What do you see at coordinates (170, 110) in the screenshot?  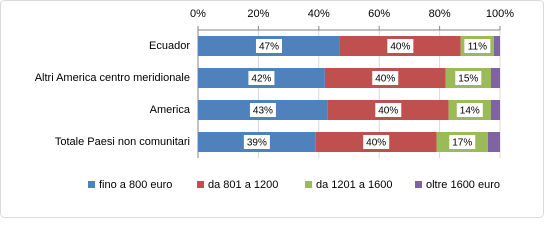 I see `y-tick-label: America` at bounding box center [170, 110].